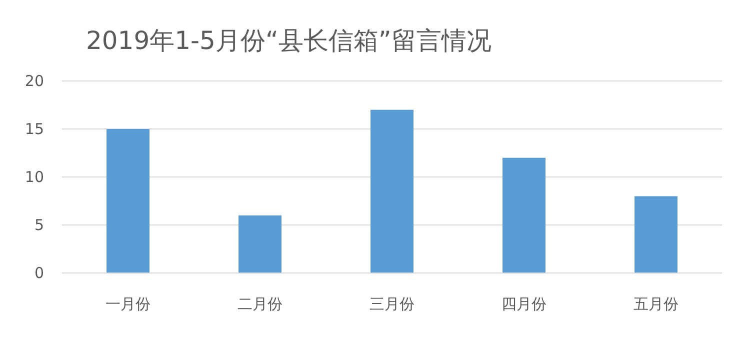  I want to click on ytick: 20, so click(34, 81).